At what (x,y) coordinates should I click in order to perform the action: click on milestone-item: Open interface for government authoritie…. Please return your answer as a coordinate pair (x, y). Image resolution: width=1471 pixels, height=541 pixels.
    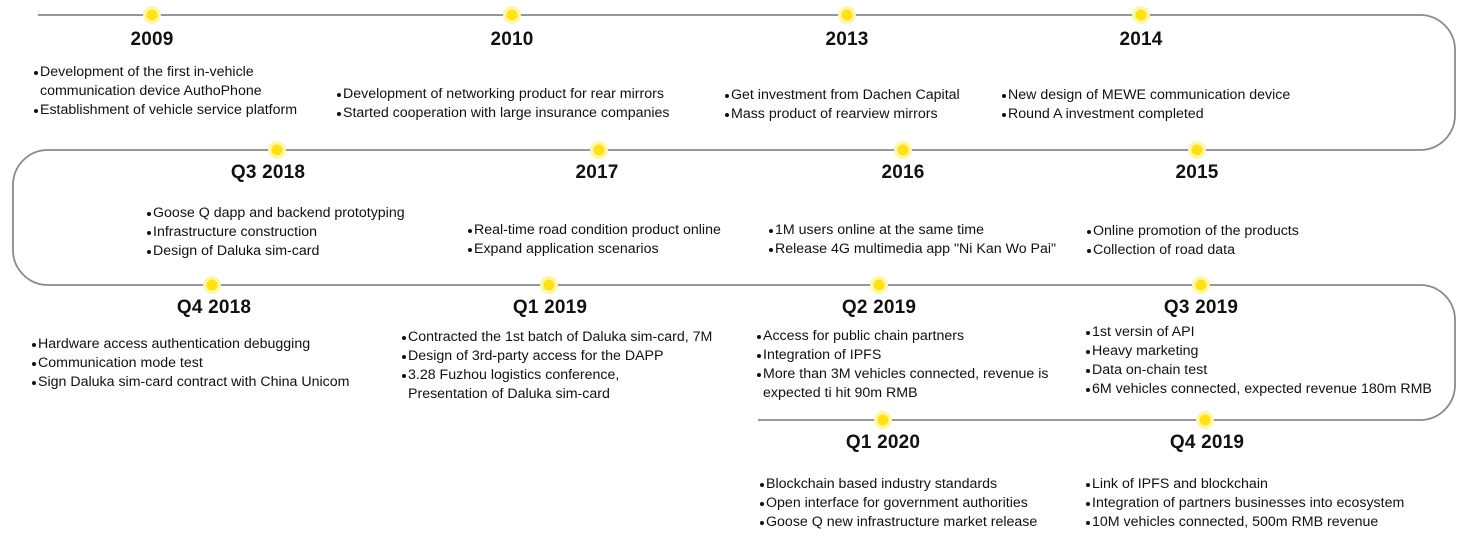
    Looking at the image, I should click on (898, 503).